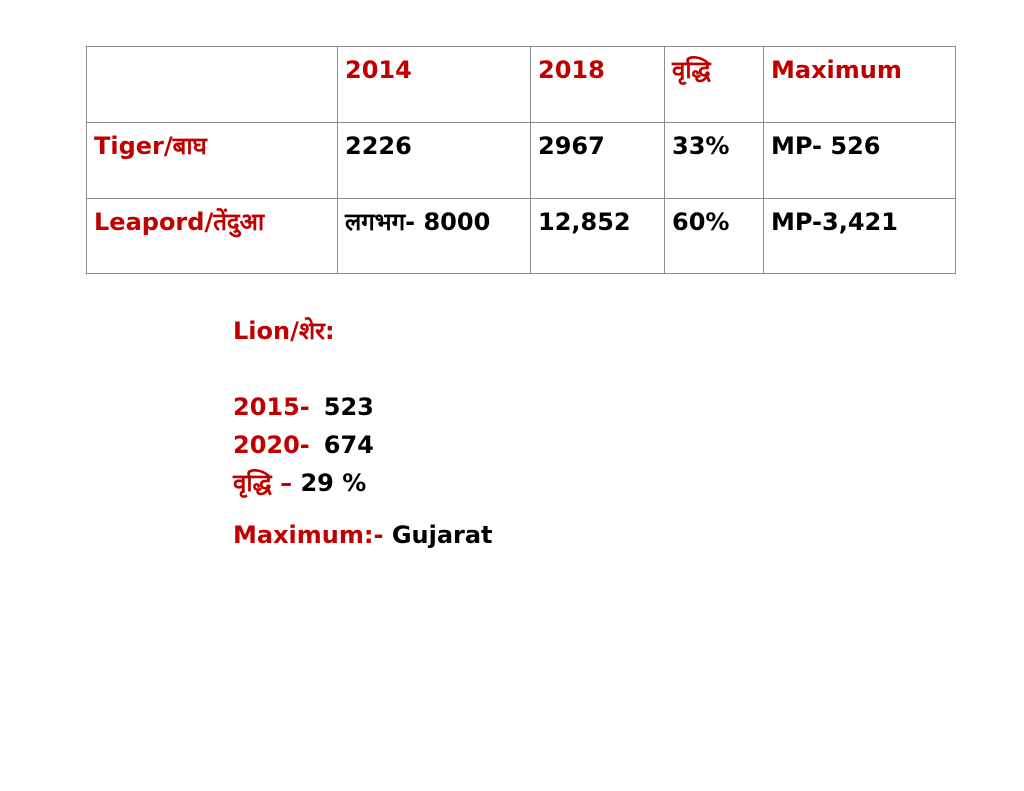 The height and width of the screenshot is (791, 1024). I want to click on table-cell: 60%, so click(714, 236).